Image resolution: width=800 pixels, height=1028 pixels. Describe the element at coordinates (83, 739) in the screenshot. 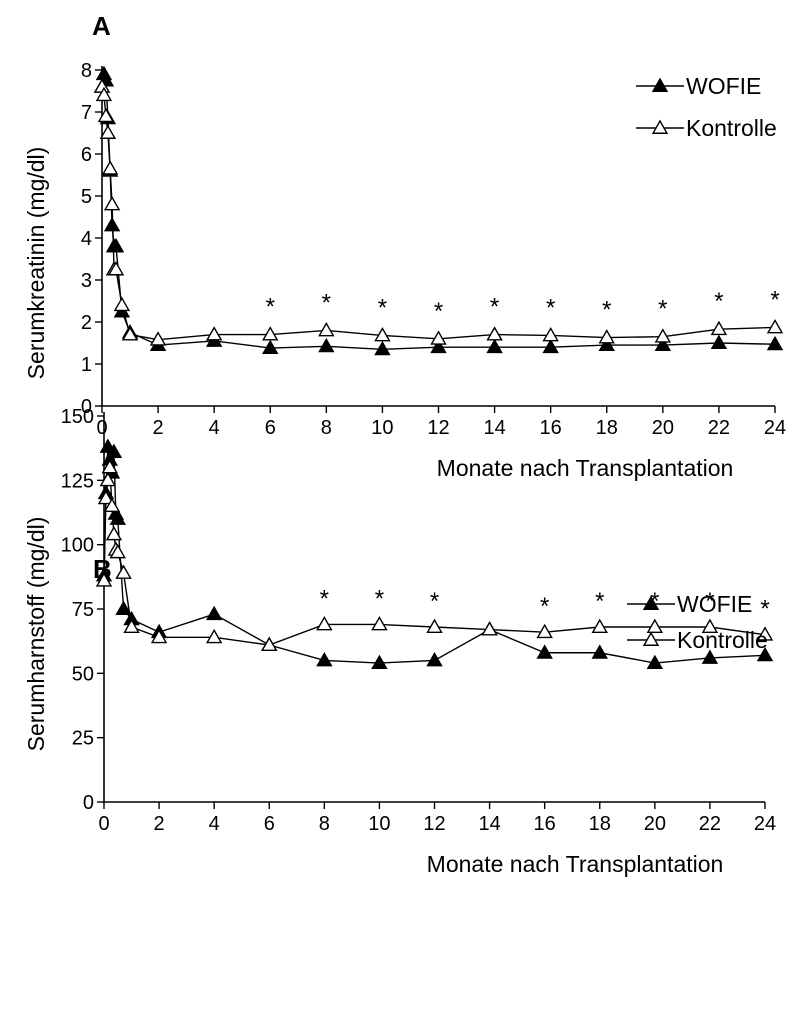

I see `y-tick-label: 25` at that location.